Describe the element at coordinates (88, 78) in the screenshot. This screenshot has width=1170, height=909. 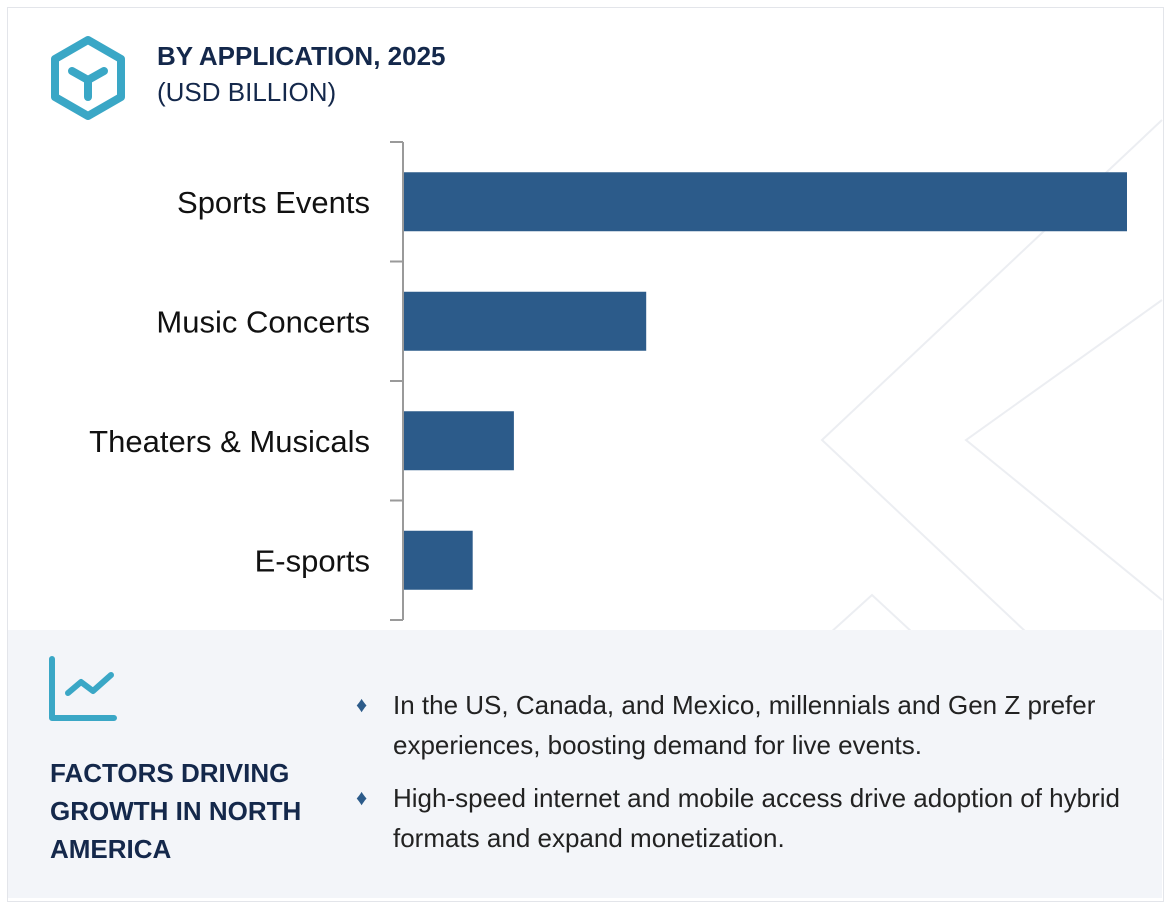
I see `hexagon-y-icon` at that location.